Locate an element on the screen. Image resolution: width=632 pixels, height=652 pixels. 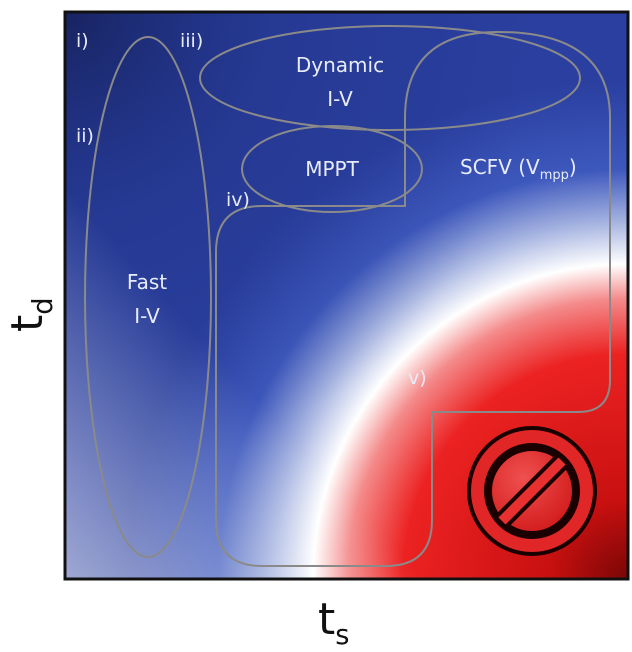
y-axis-label: td is located at coordinates (30, 314).